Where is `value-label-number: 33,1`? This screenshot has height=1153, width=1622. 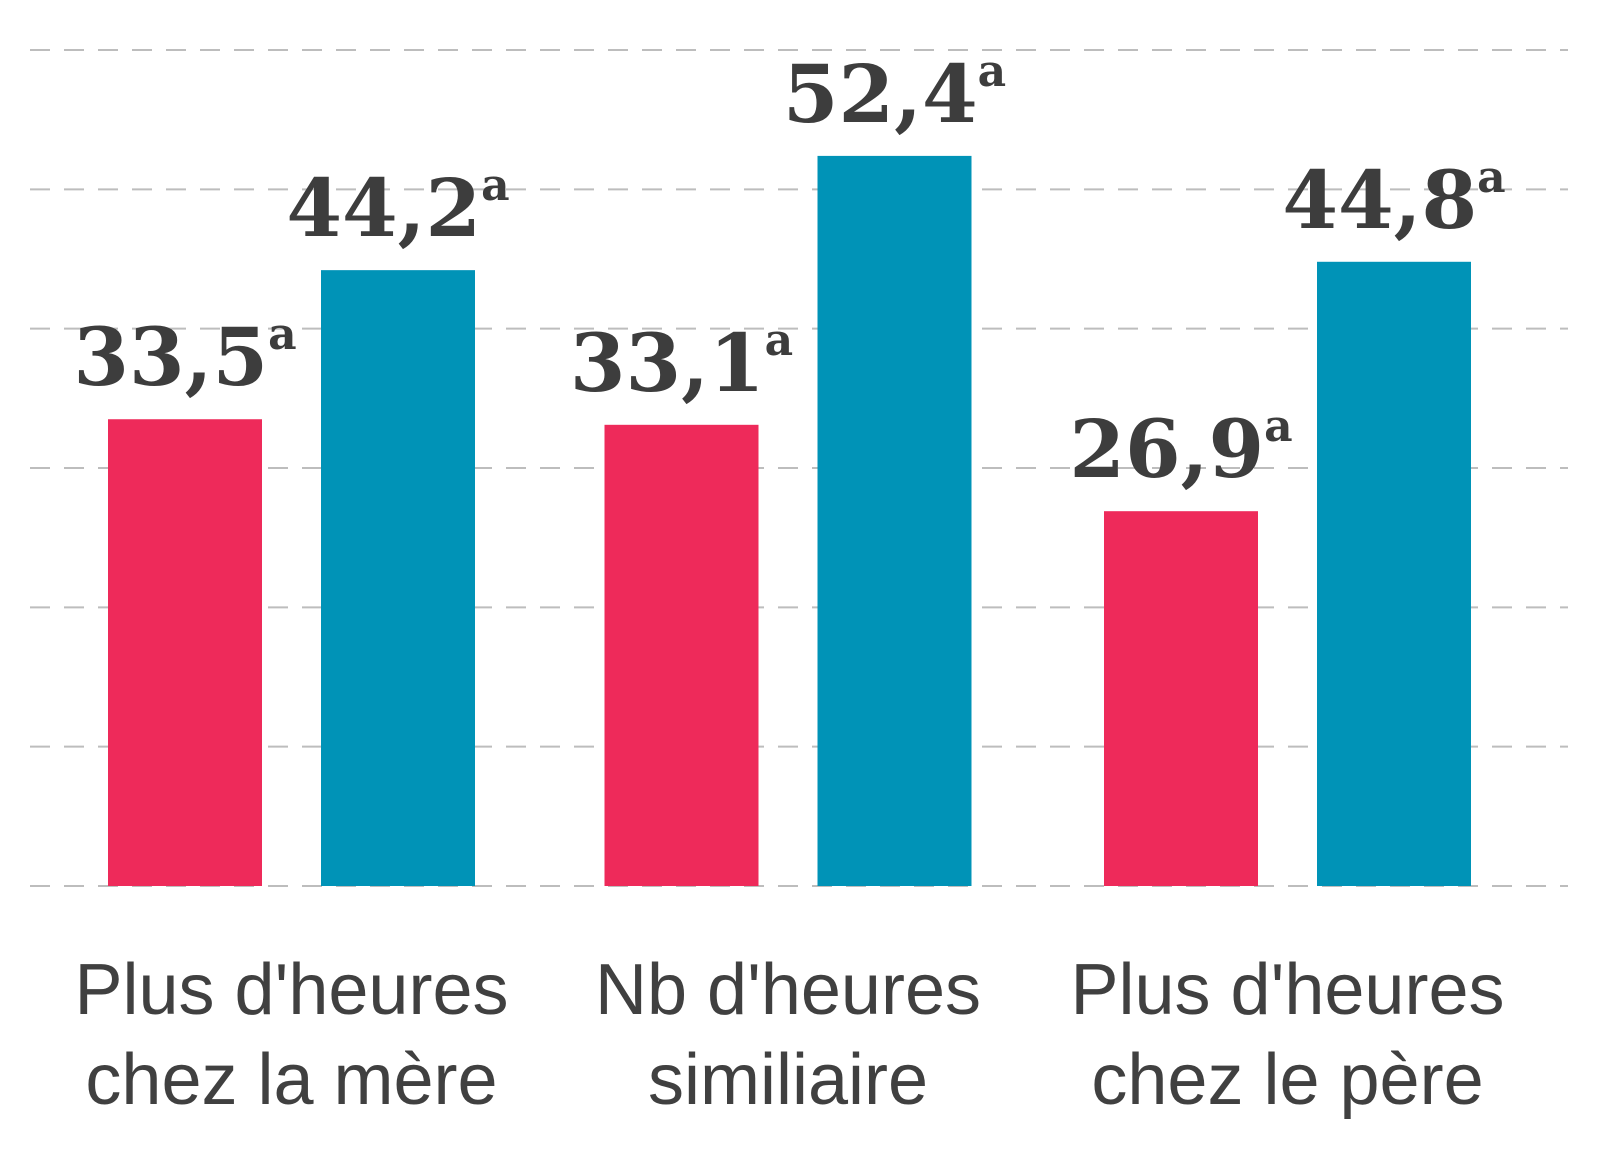 value-label-number: 33,1 is located at coordinates (667, 363).